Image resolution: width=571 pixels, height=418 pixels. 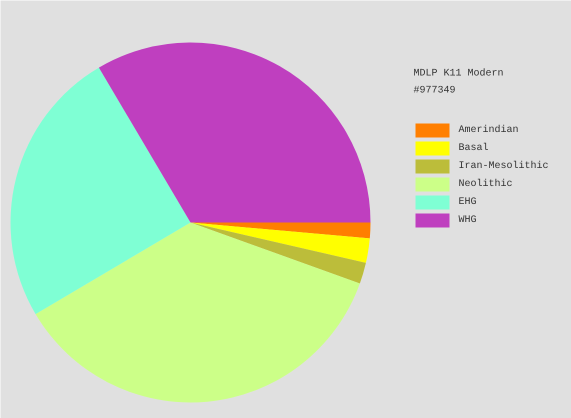 What do you see at coordinates (459, 82) in the screenshot?
I see `legend-title: MDLP K11 Modern #977349` at bounding box center [459, 82].